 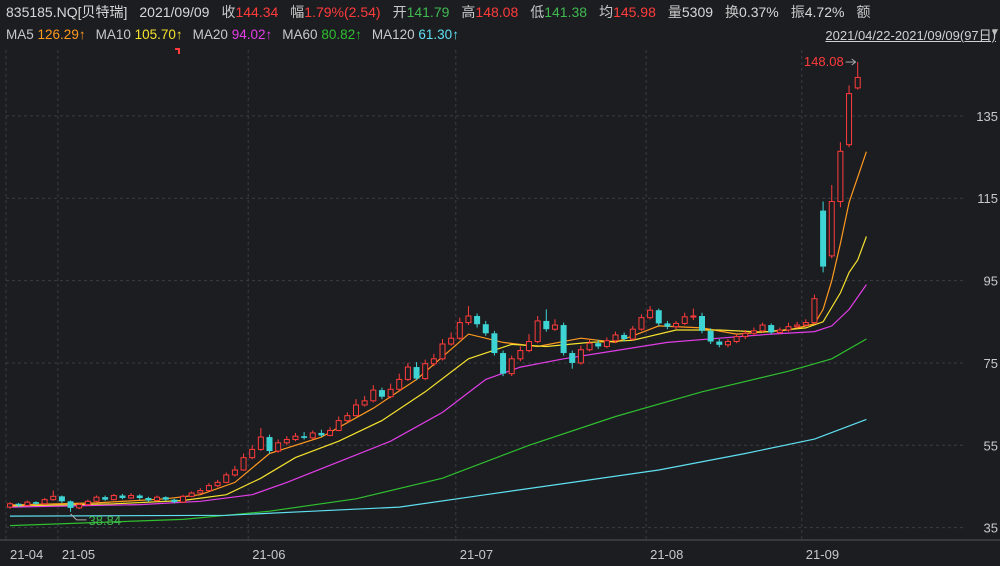 What do you see at coordinates (20, 34) in the screenshot?
I see `ma5-label: MA5` at bounding box center [20, 34].